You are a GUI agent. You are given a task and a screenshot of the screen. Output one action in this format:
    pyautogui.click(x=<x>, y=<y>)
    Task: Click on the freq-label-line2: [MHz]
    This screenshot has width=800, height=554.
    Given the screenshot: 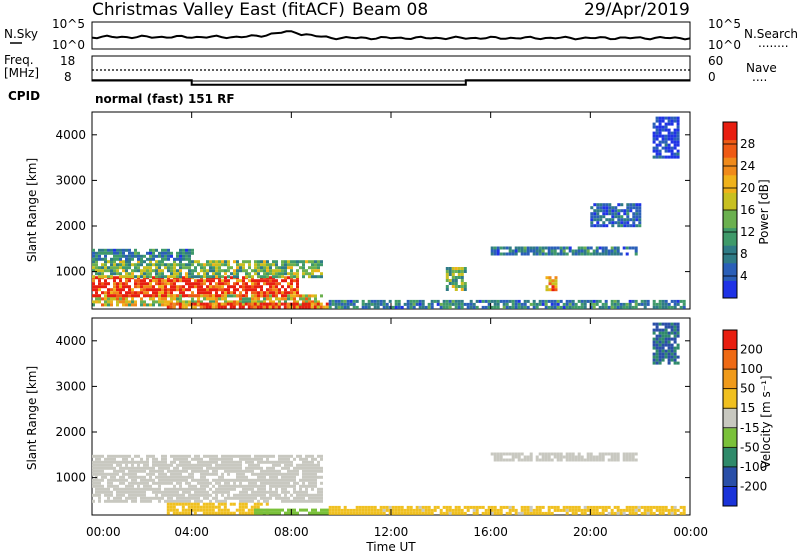 What is the action you would take?
    pyautogui.click(x=21, y=73)
    